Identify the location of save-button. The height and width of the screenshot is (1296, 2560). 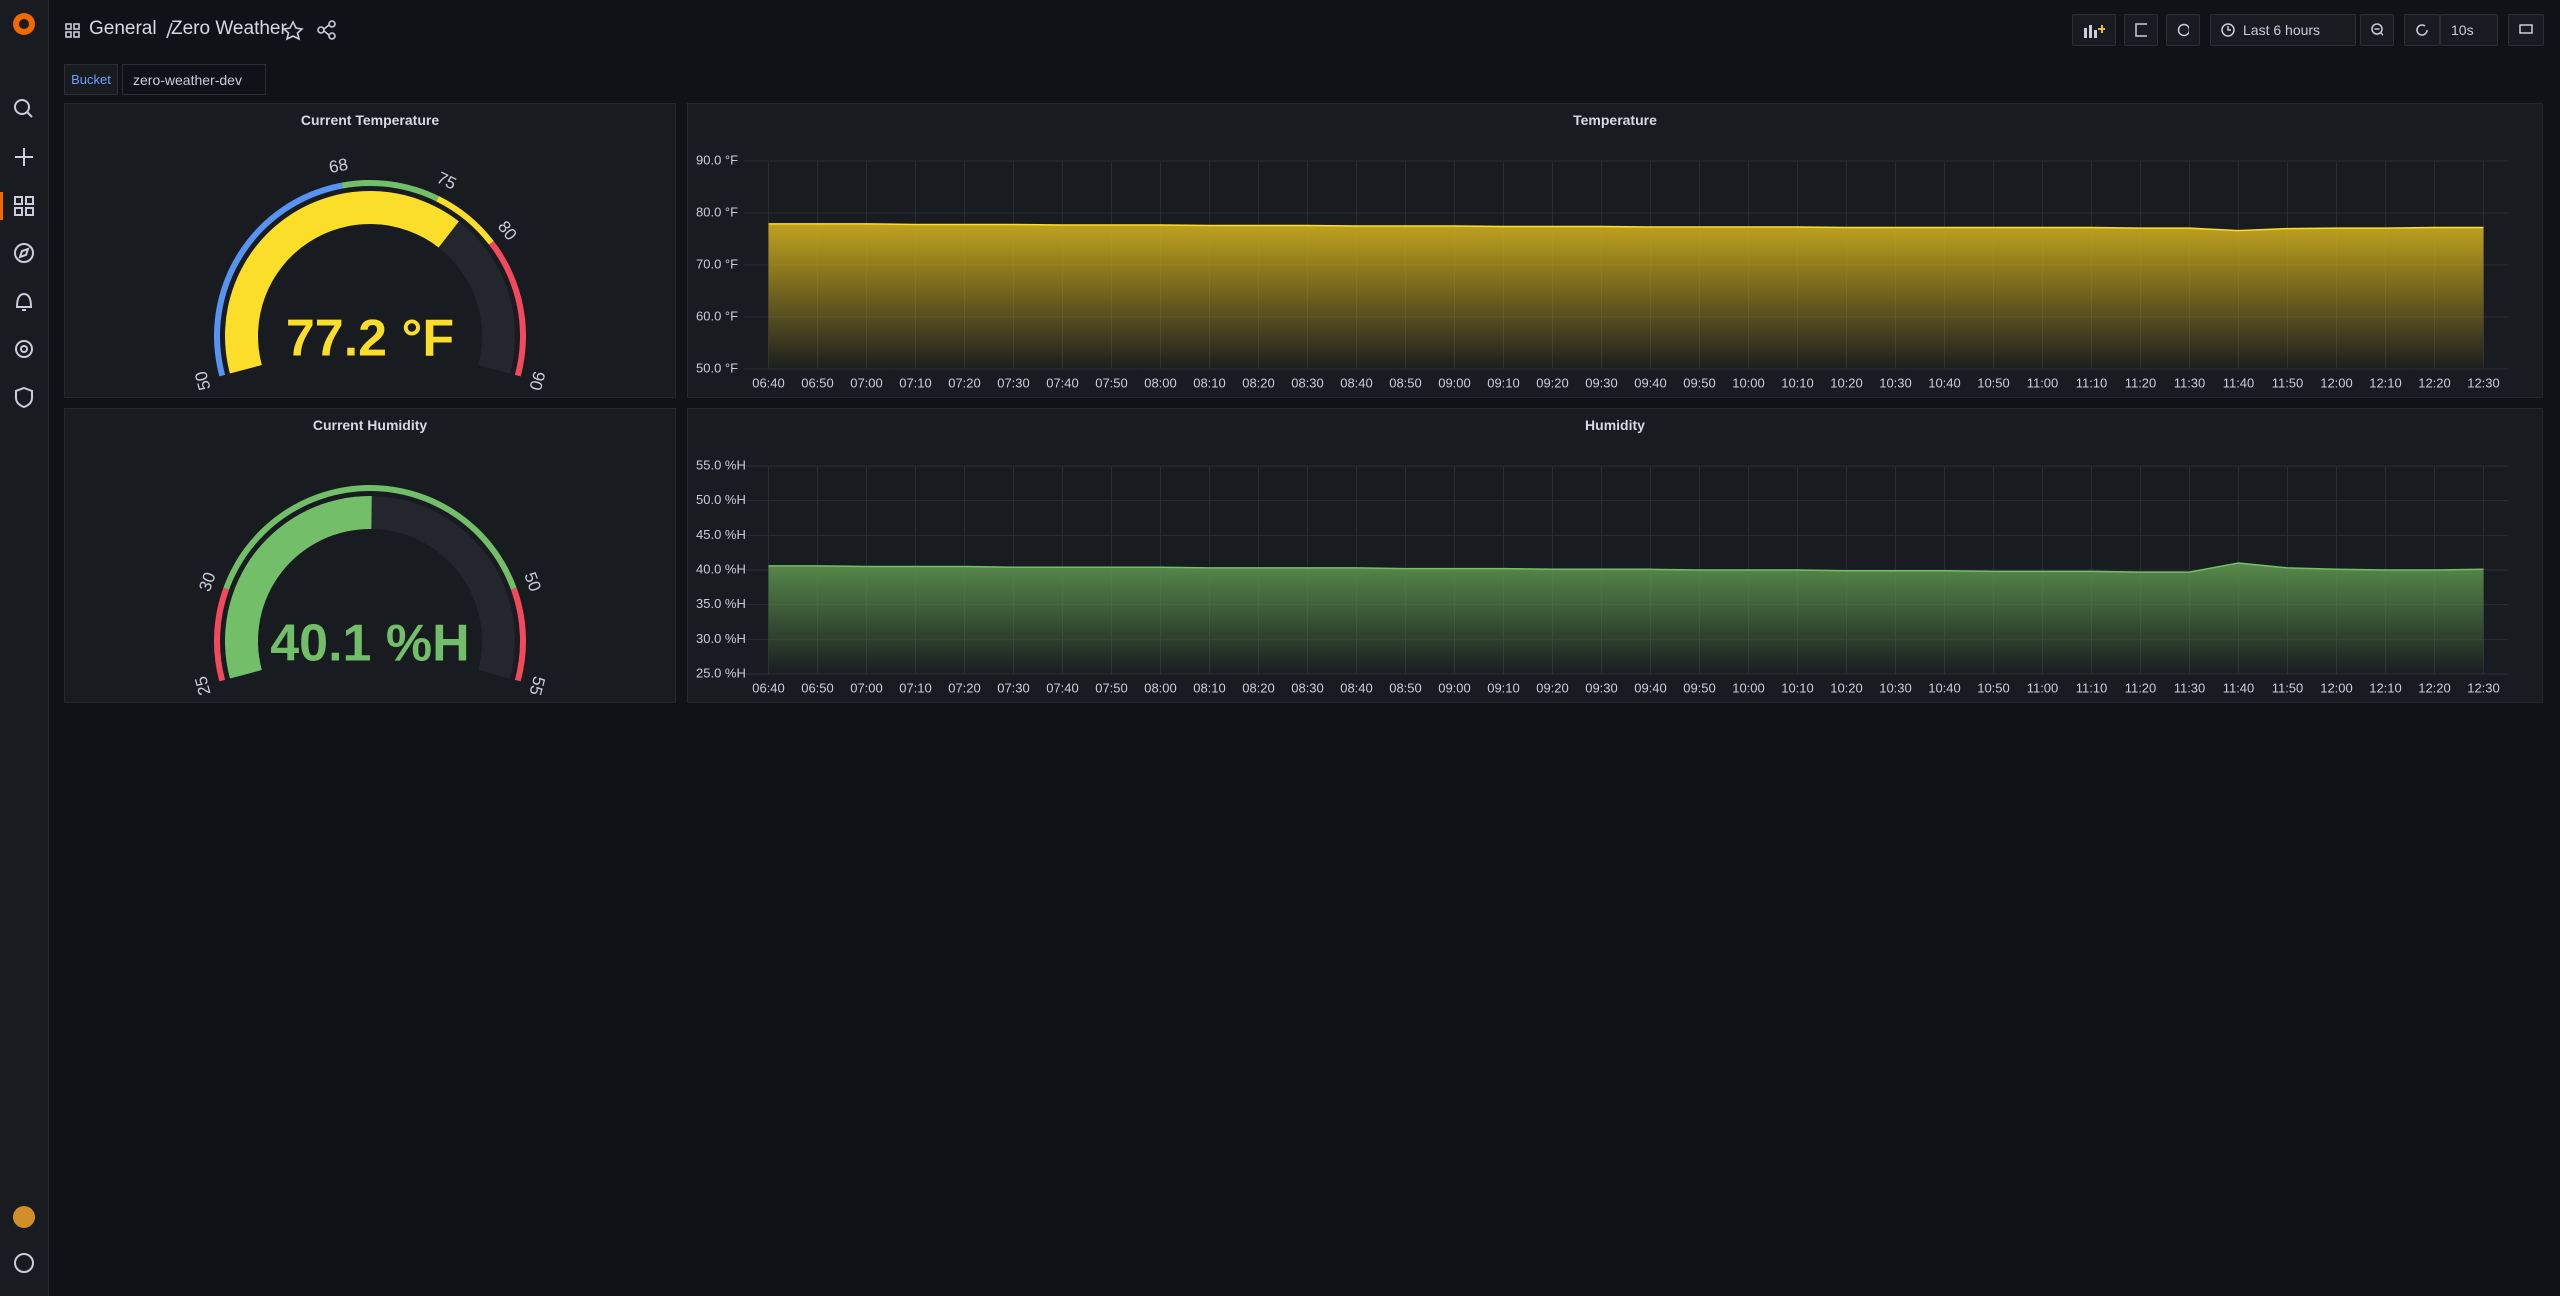
(2141, 30).